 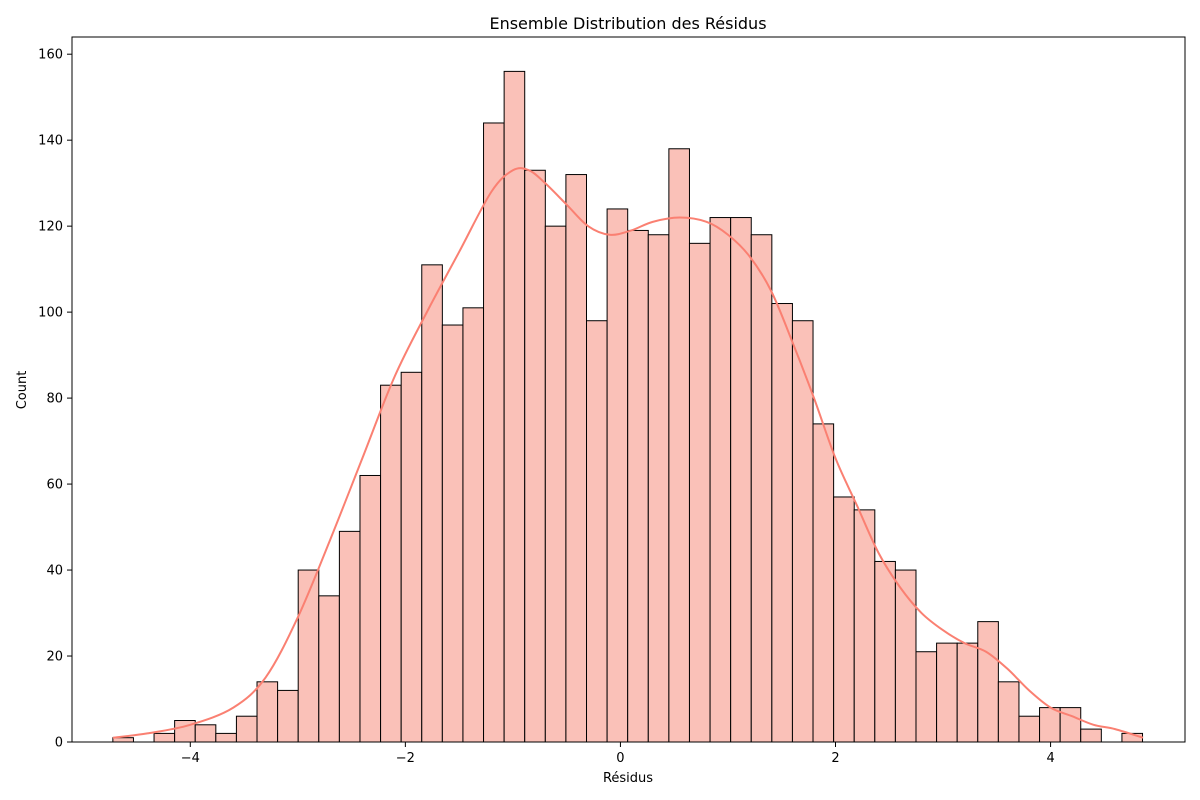 I want to click on y-tick-label: 80, so click(x=54, y=399).